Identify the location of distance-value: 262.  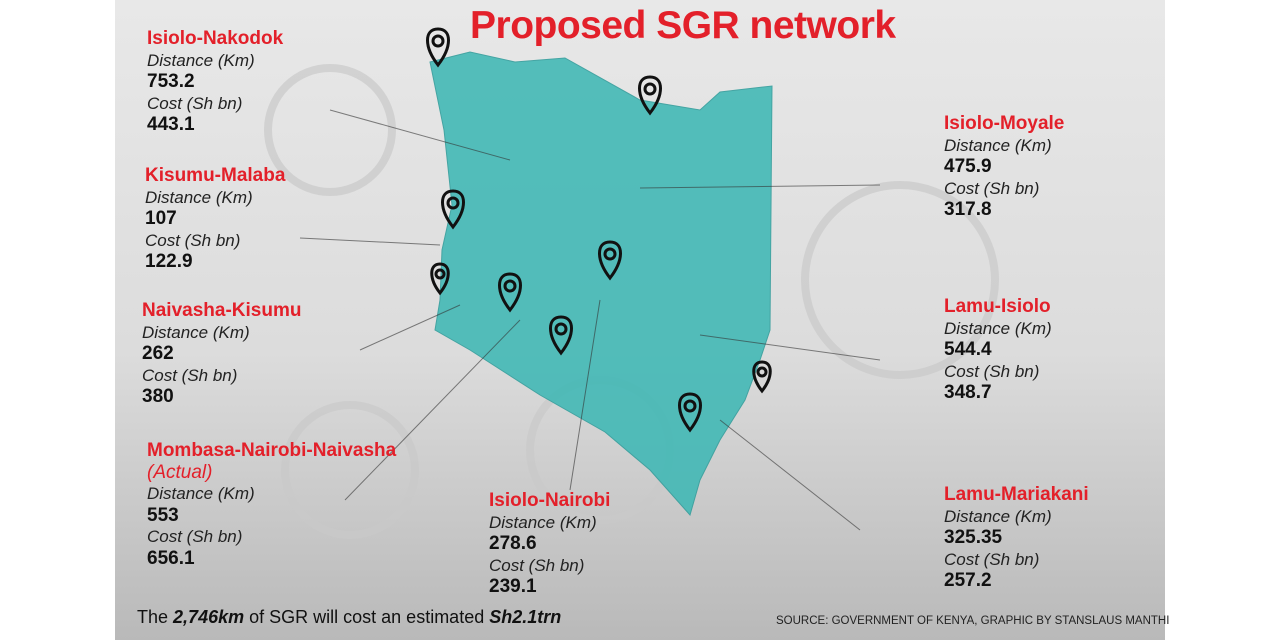
(158, 354).